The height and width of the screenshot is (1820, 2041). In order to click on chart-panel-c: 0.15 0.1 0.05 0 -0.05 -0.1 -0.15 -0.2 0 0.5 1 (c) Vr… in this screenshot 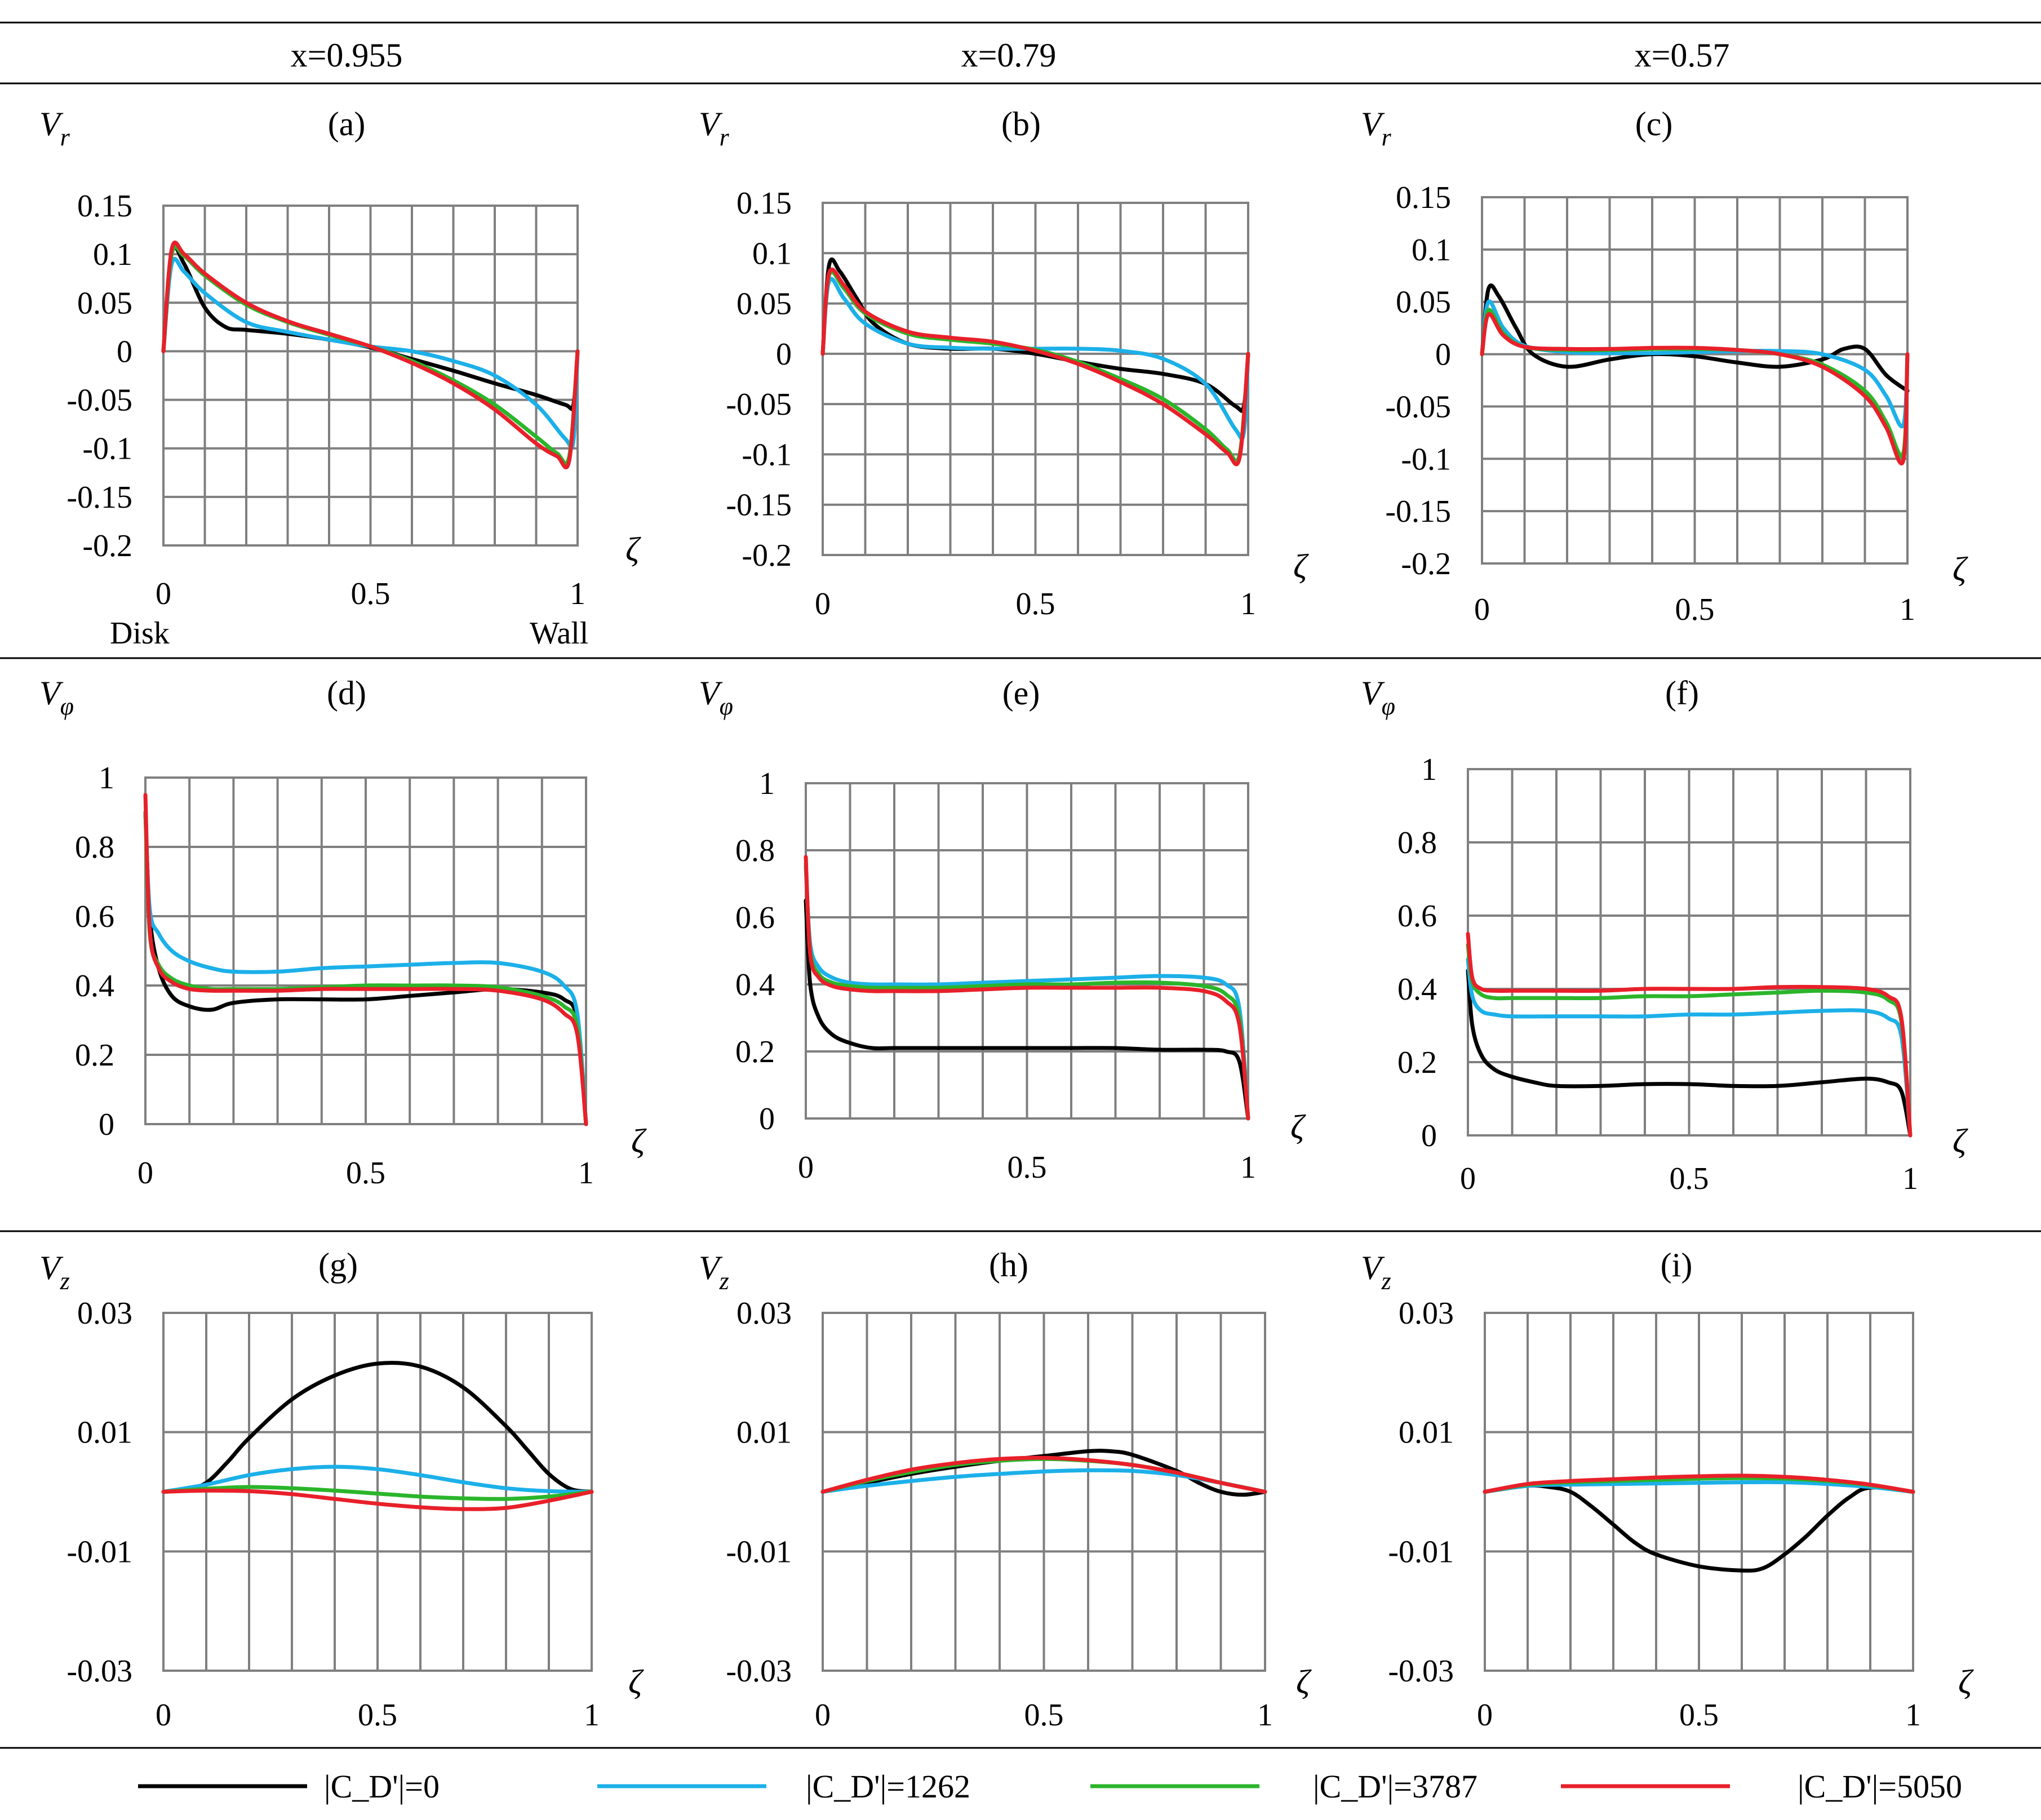, I will do `click(1664, 366)`.